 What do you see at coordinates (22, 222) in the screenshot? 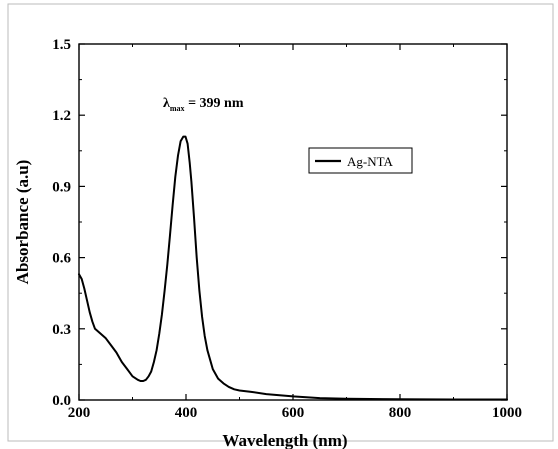
I see `y-axis-label: Absorbance (a.u)` at bounding box center [22, 222].